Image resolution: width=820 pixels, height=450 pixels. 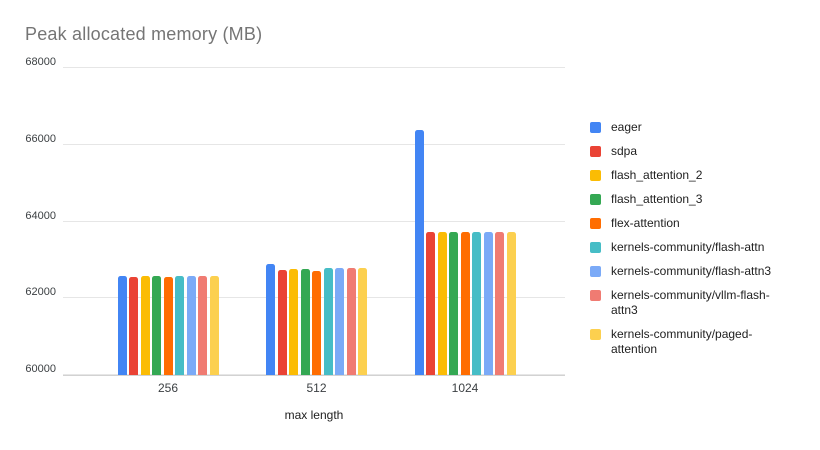 I want to click on legend-item-kernels-community-paged-attention: kernels-community/paged-attention, so click(x=696, y=342).